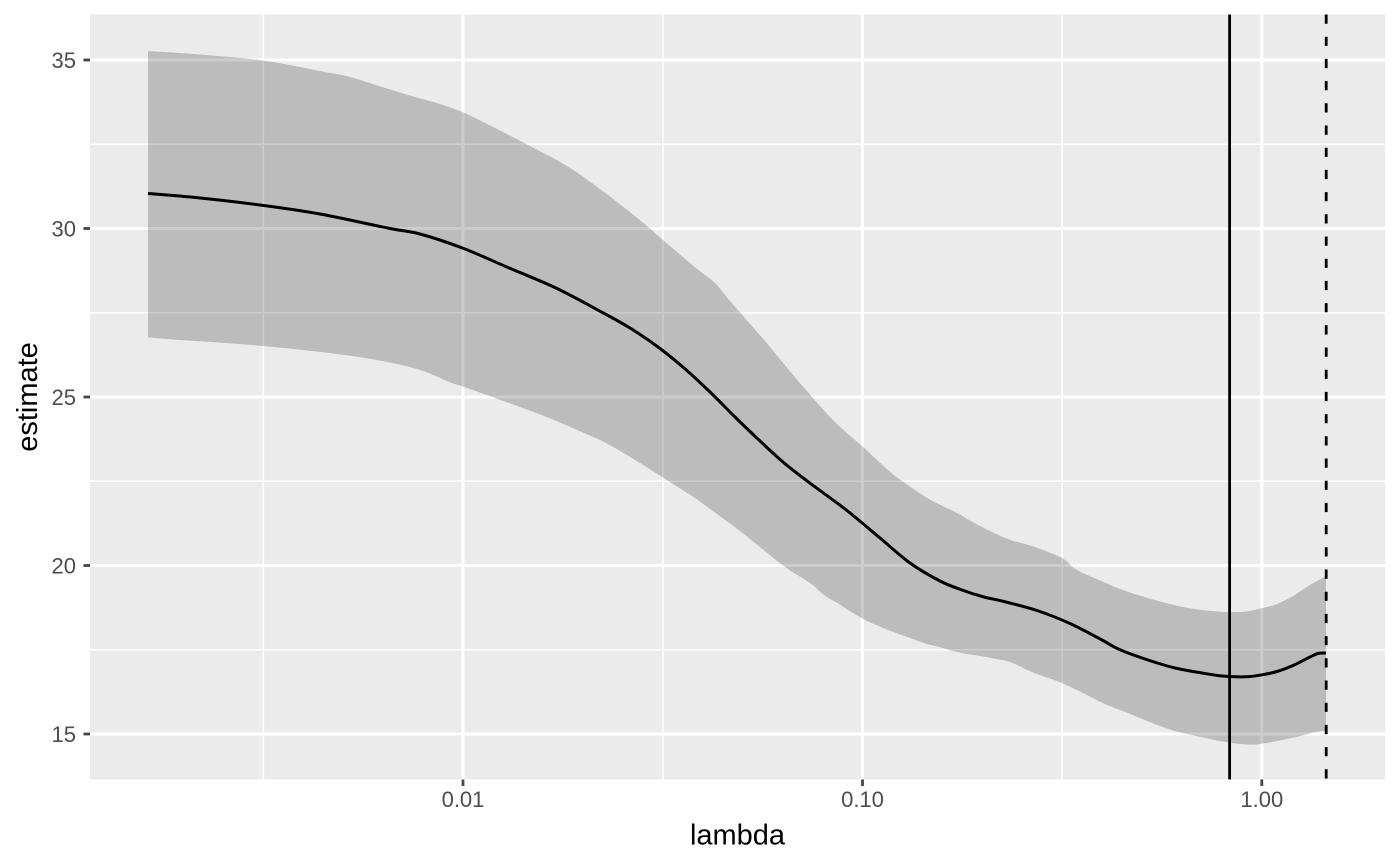 The width and height of the screenshot is (1400, 866). I want to click on svg-text: 20, so click(64, 566).